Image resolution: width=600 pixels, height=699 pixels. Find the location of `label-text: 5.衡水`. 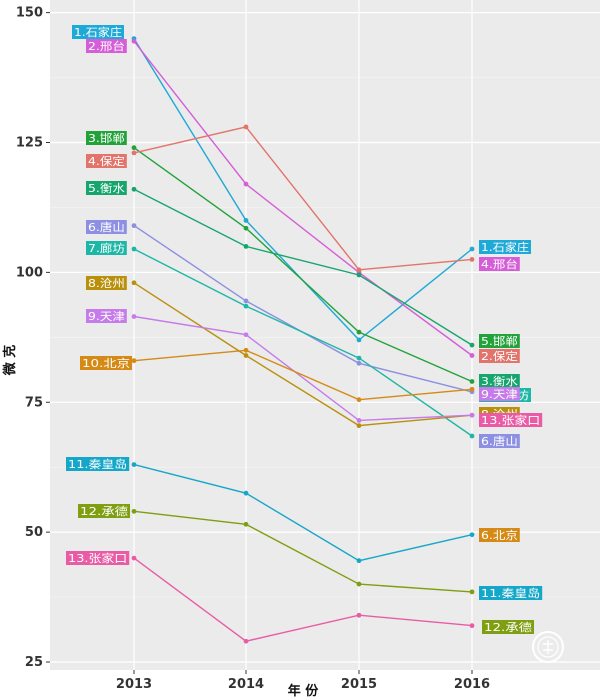

label-text: 5.衡水 is located at coordinates (106, 188).